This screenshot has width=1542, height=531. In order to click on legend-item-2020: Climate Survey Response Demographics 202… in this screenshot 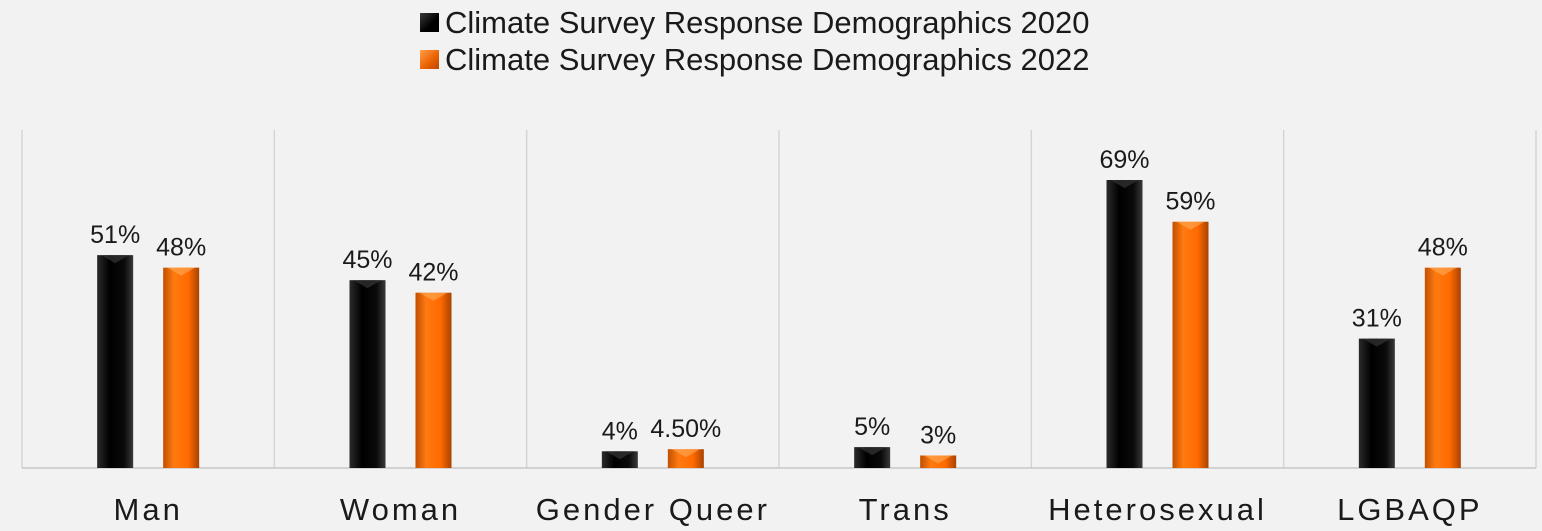, I will do `click(754, 22)`.